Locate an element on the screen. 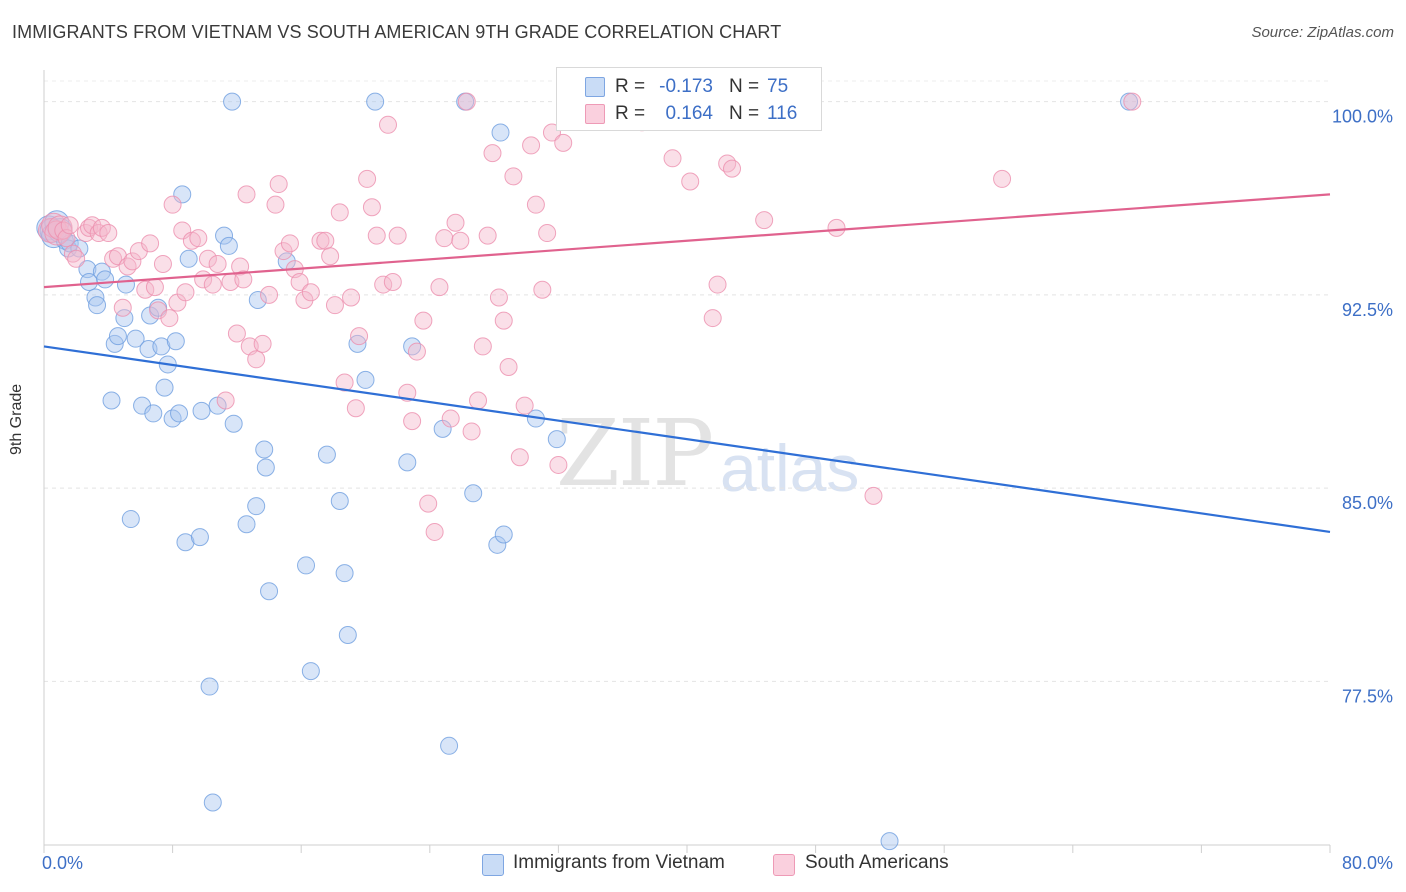 This screenshot has height=892, width=1406. x-tick-label-max: 80.0% is located at coordinates (1367, 863).